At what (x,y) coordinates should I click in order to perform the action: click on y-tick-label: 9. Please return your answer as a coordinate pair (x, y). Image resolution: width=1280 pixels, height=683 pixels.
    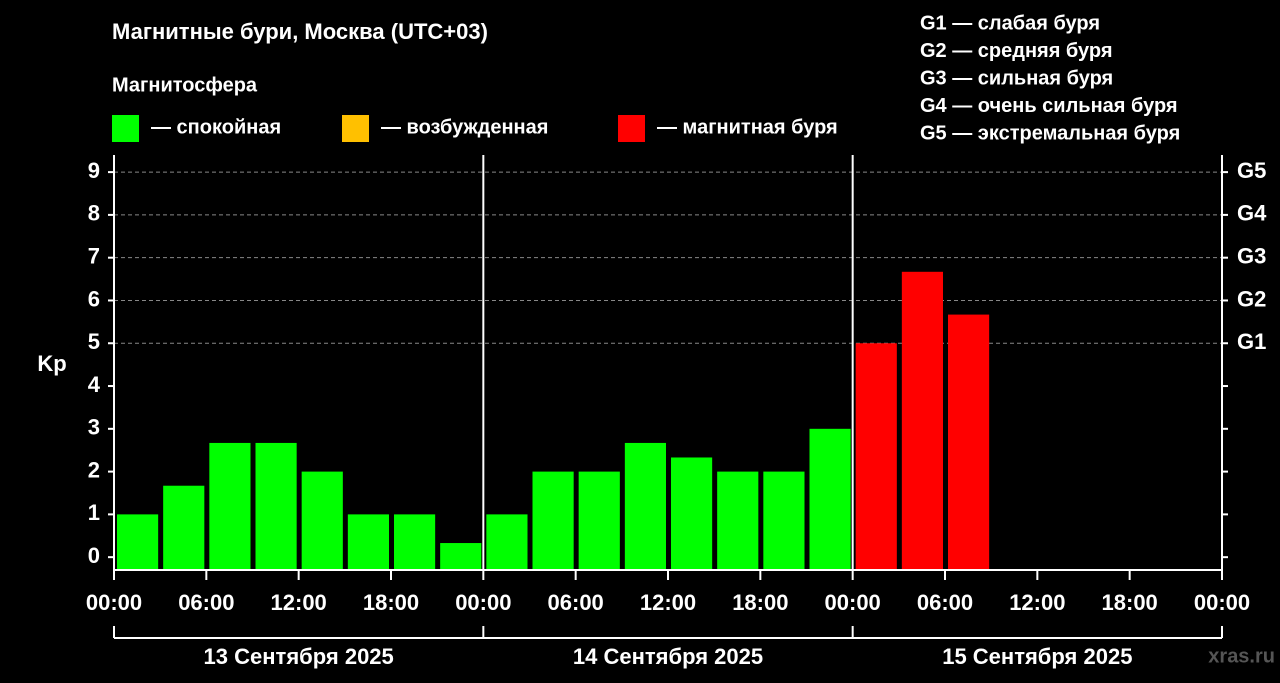
    Looking at the image, I should click on (94, 170).